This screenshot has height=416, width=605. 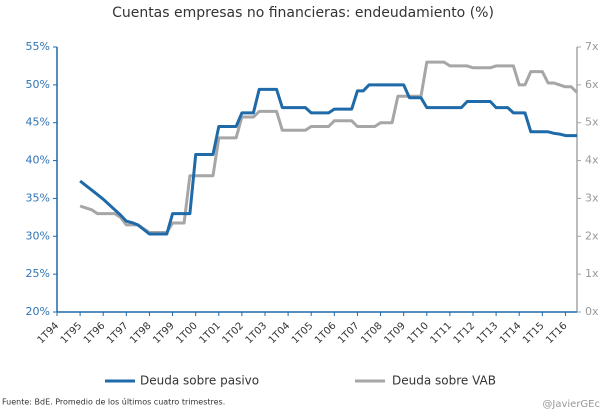 I want to click on legend-label: Deuda sobre pasivo, so click(x=199, y=381).